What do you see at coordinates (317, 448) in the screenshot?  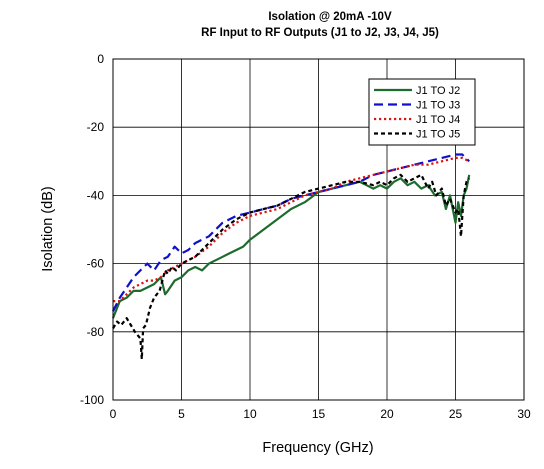 I see `x-axis-label: Frequency (GHz)` at bounding box center [317, 448].